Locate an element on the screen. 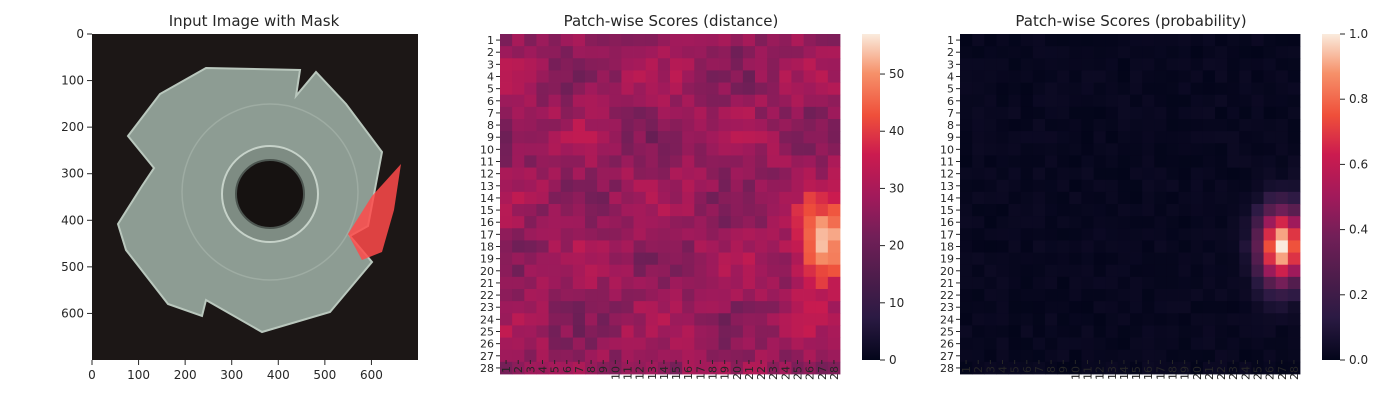 This screenshot has width=1400, height=400. x-tick-label: 1 is located at coordinates (966, 369).